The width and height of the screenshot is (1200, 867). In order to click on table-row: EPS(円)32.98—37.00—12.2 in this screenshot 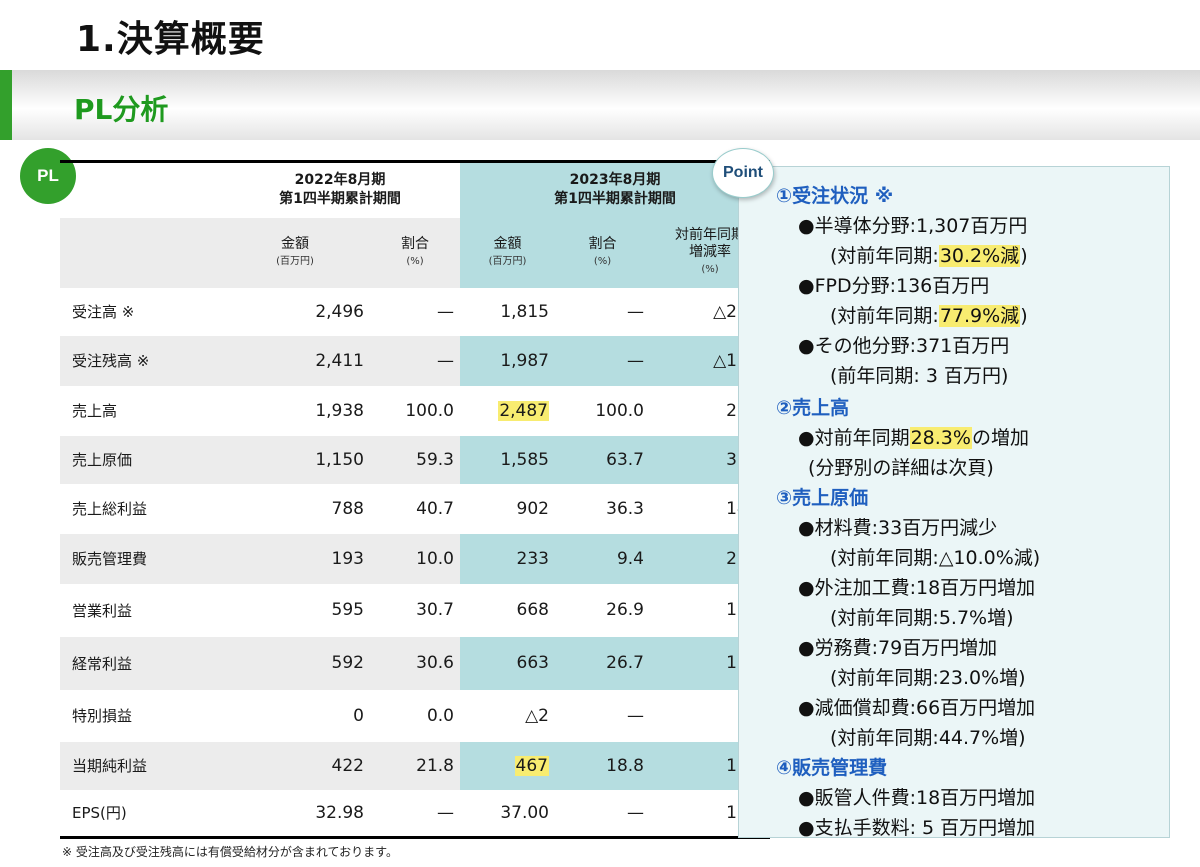, I will do `click(415, 814)`.